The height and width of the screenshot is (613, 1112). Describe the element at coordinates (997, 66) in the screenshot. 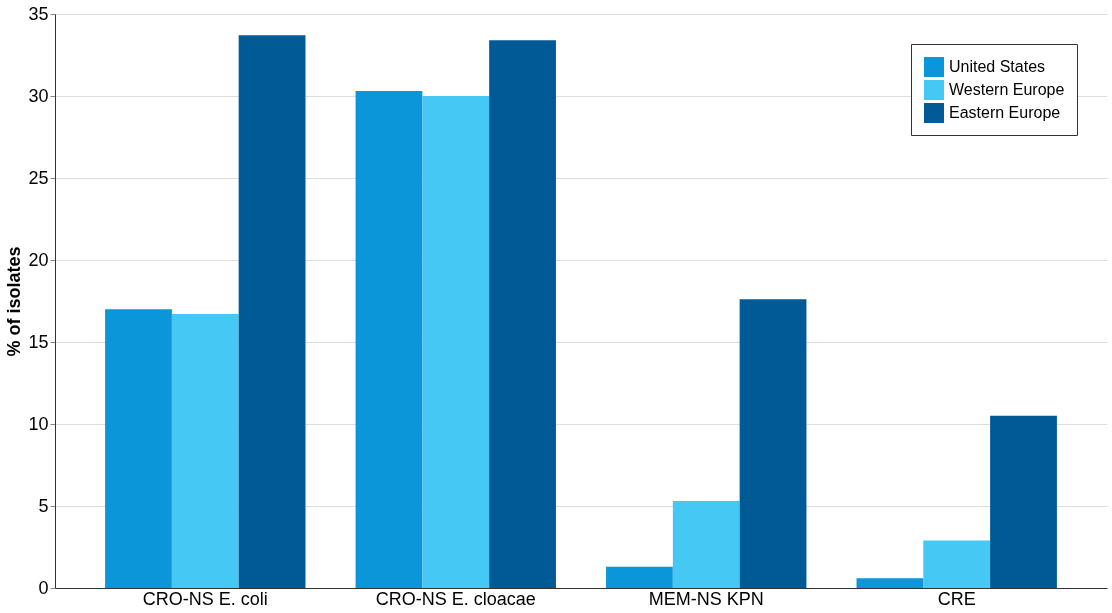

I see `legend-label: United States` at that location.